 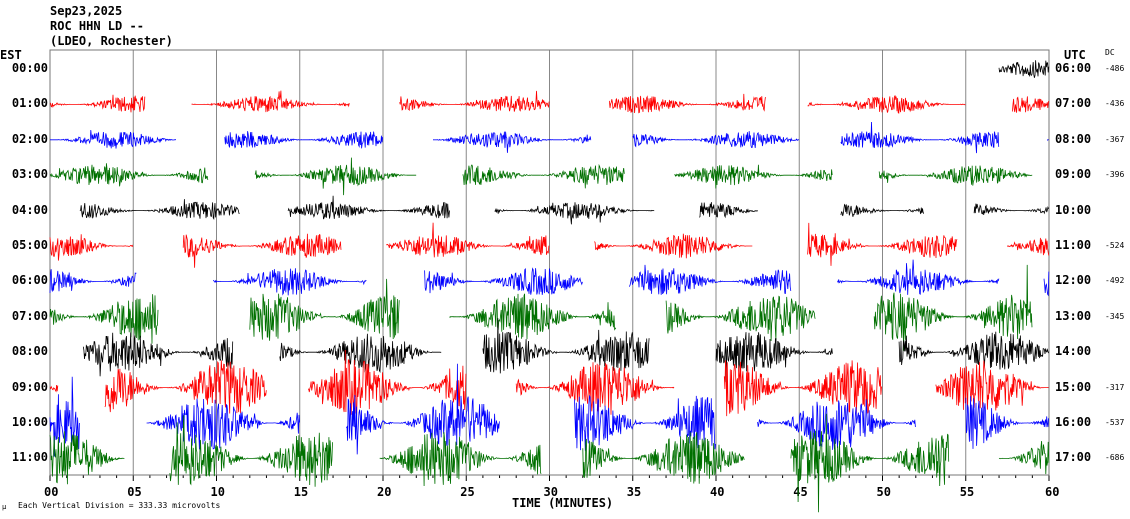 I want to click on utc-time-label: 16:00, so click(x=1073, y=422).